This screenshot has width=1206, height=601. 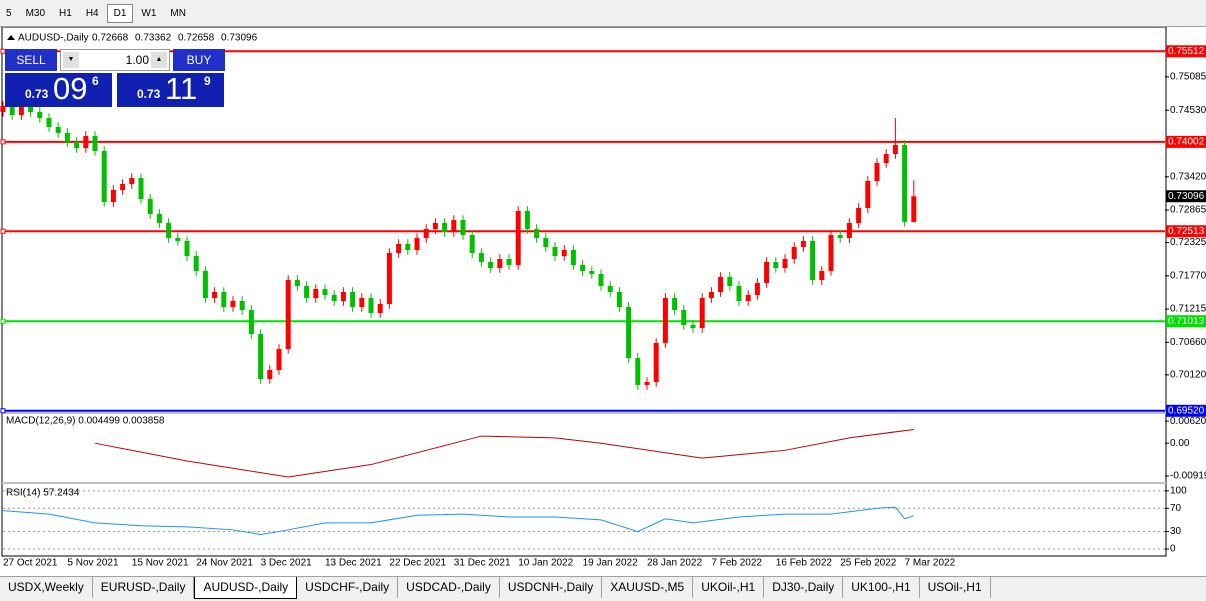 I want to click on lot-up: ▲, so click(x=159, y=60).